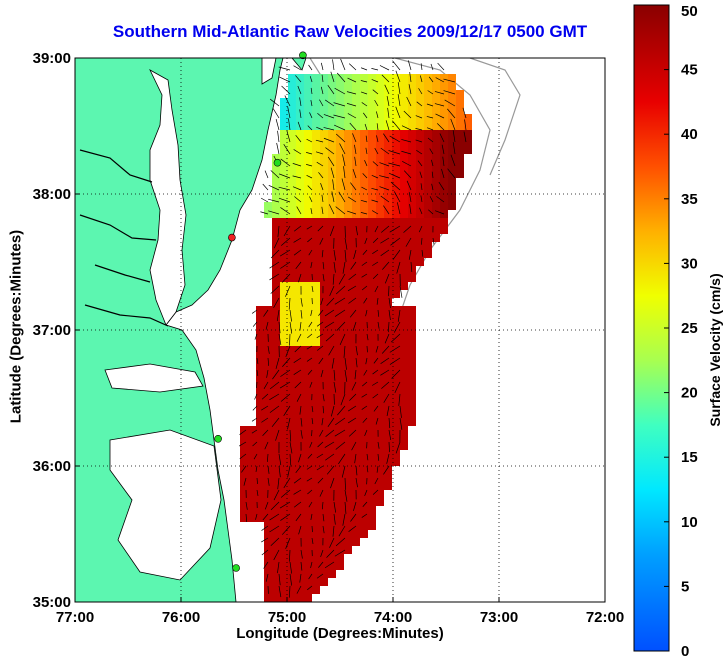 The height and width of the screenshot is (659, 724). Describe the element at coordinates (260, 311) in the screenshot. I see `station-markers` at that location.